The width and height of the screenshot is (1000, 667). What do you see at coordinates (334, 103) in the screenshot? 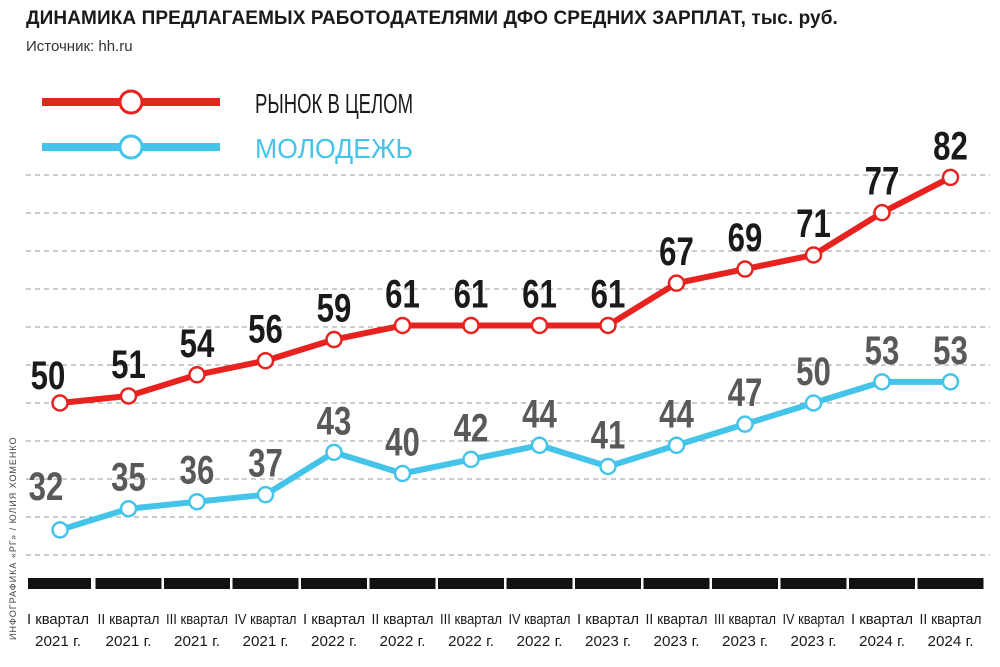
I see `legend-label-market: РЫНОК В ЦЕЛОМ` at bounding box center [334, 103].